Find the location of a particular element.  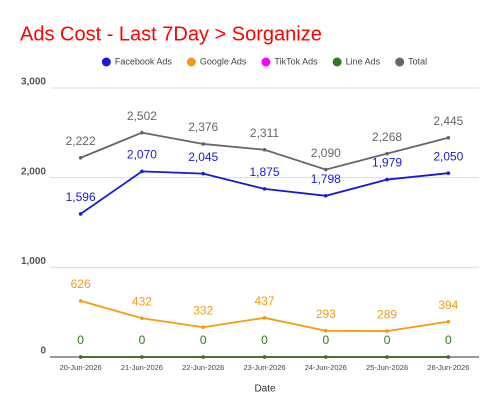

x-tick-label: 25-Jun-2026 is located at coordinates (387, 367).